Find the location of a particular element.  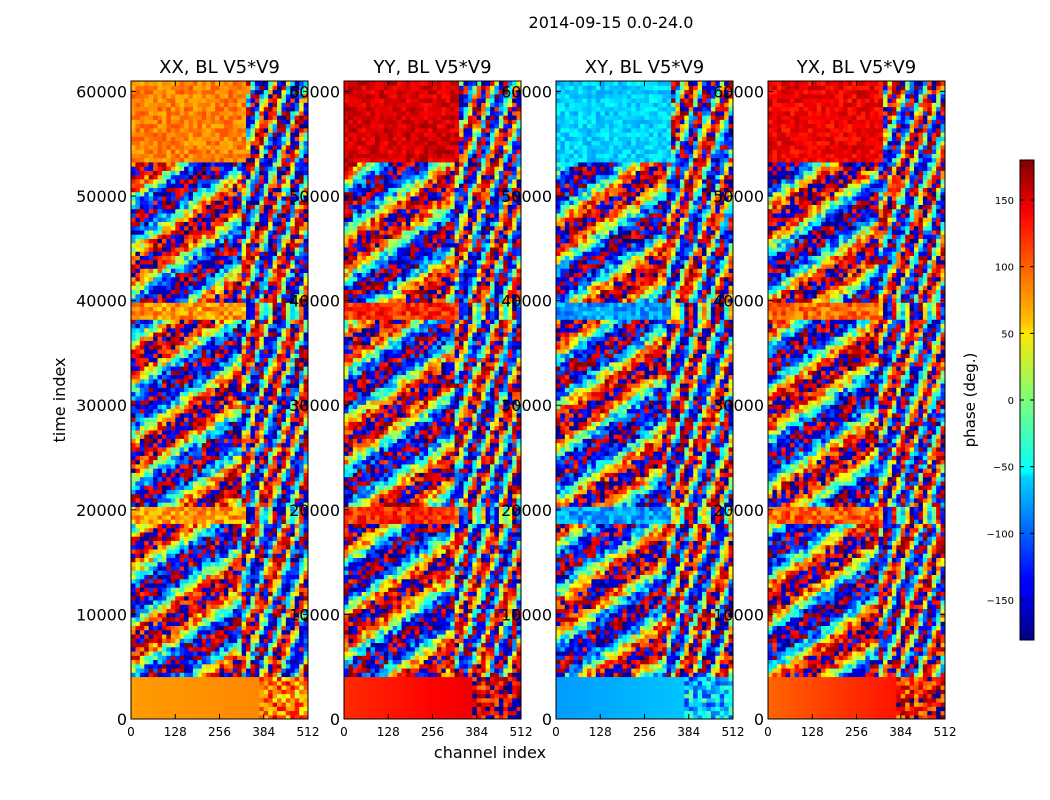

panel-title: YY, BL V5*V9 is located at coordinates (431, 67).